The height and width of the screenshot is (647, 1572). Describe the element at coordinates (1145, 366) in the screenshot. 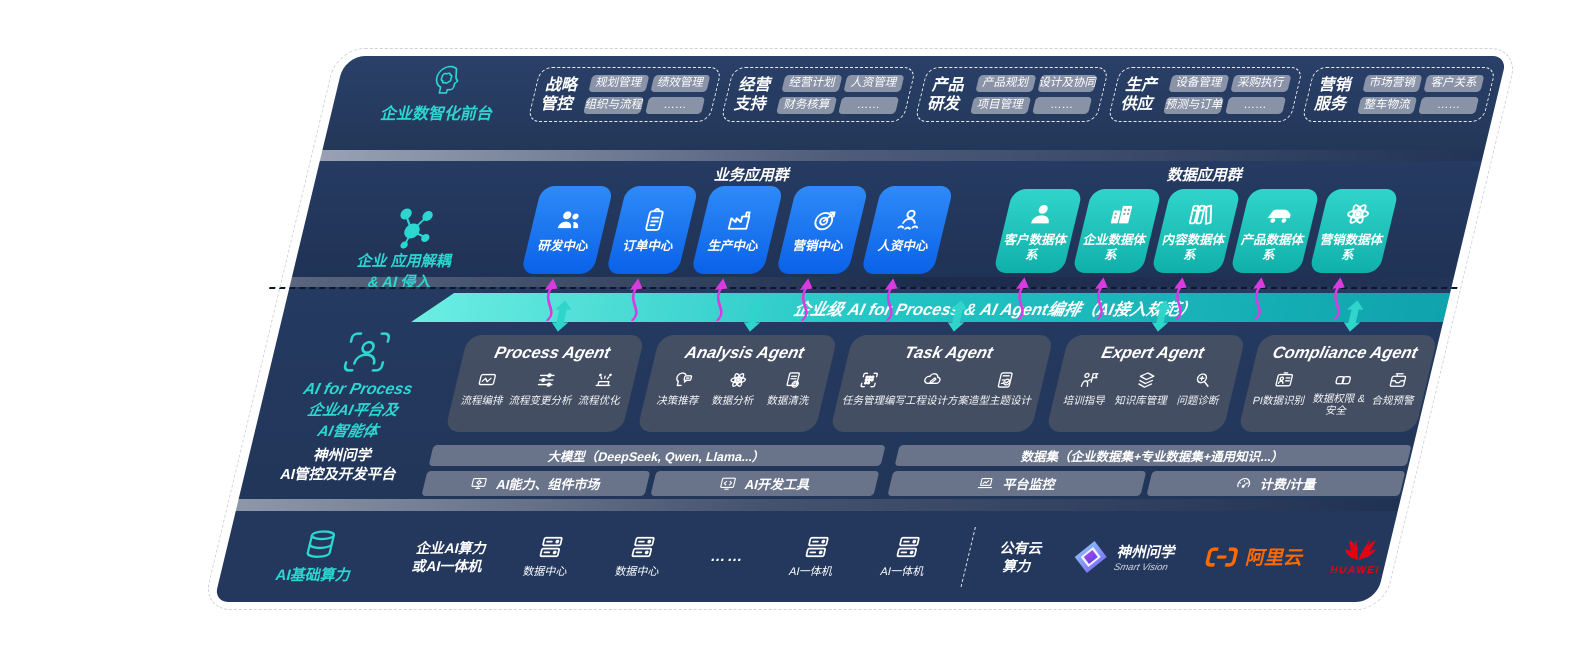

I see `agent-card: Expert Agent 培训指导 知识库管理 问题诊断` at that location.